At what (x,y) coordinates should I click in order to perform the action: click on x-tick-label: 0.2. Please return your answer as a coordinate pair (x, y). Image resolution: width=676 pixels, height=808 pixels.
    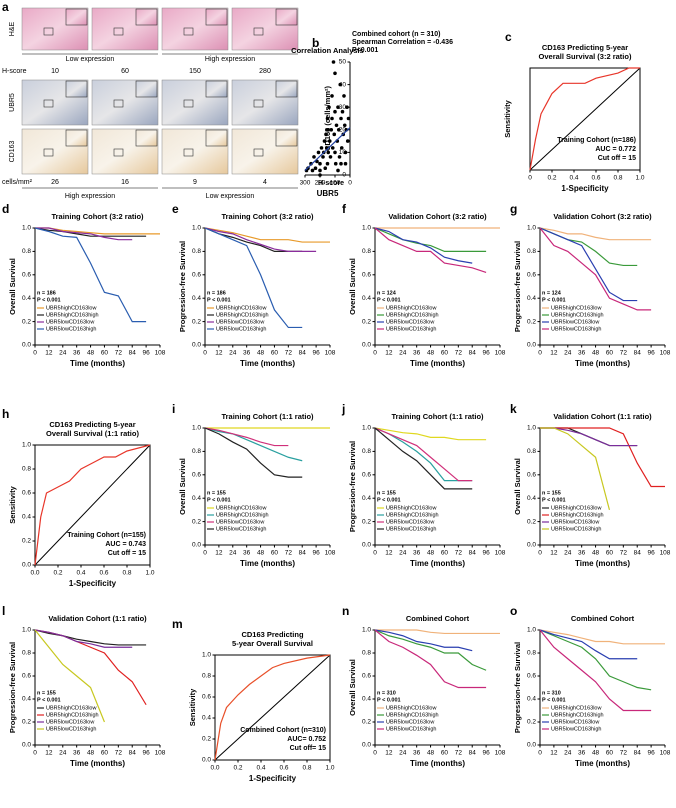
    Looking at the image, I should click on (551, 178).